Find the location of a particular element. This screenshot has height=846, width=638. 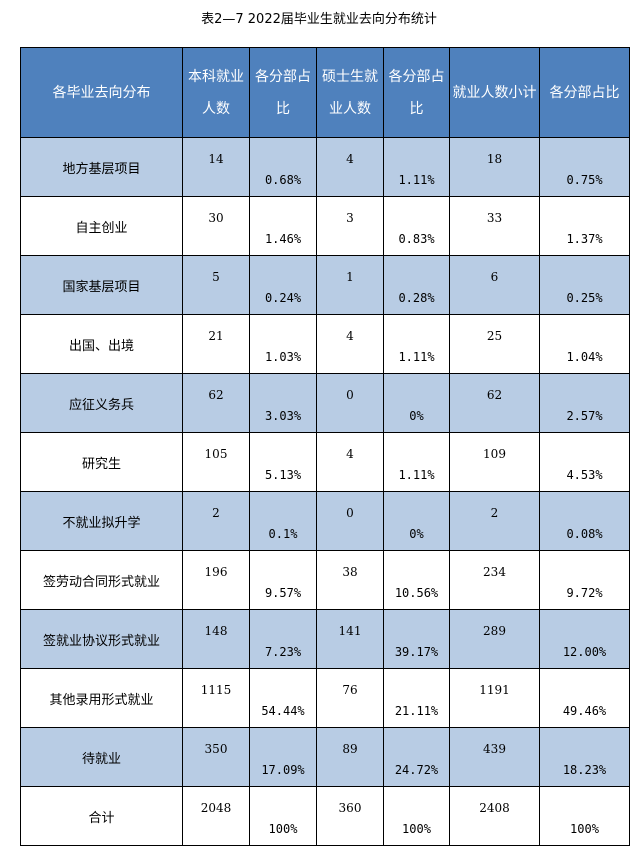

percent-cell: 12.00% is located at coordinates (584, 639).